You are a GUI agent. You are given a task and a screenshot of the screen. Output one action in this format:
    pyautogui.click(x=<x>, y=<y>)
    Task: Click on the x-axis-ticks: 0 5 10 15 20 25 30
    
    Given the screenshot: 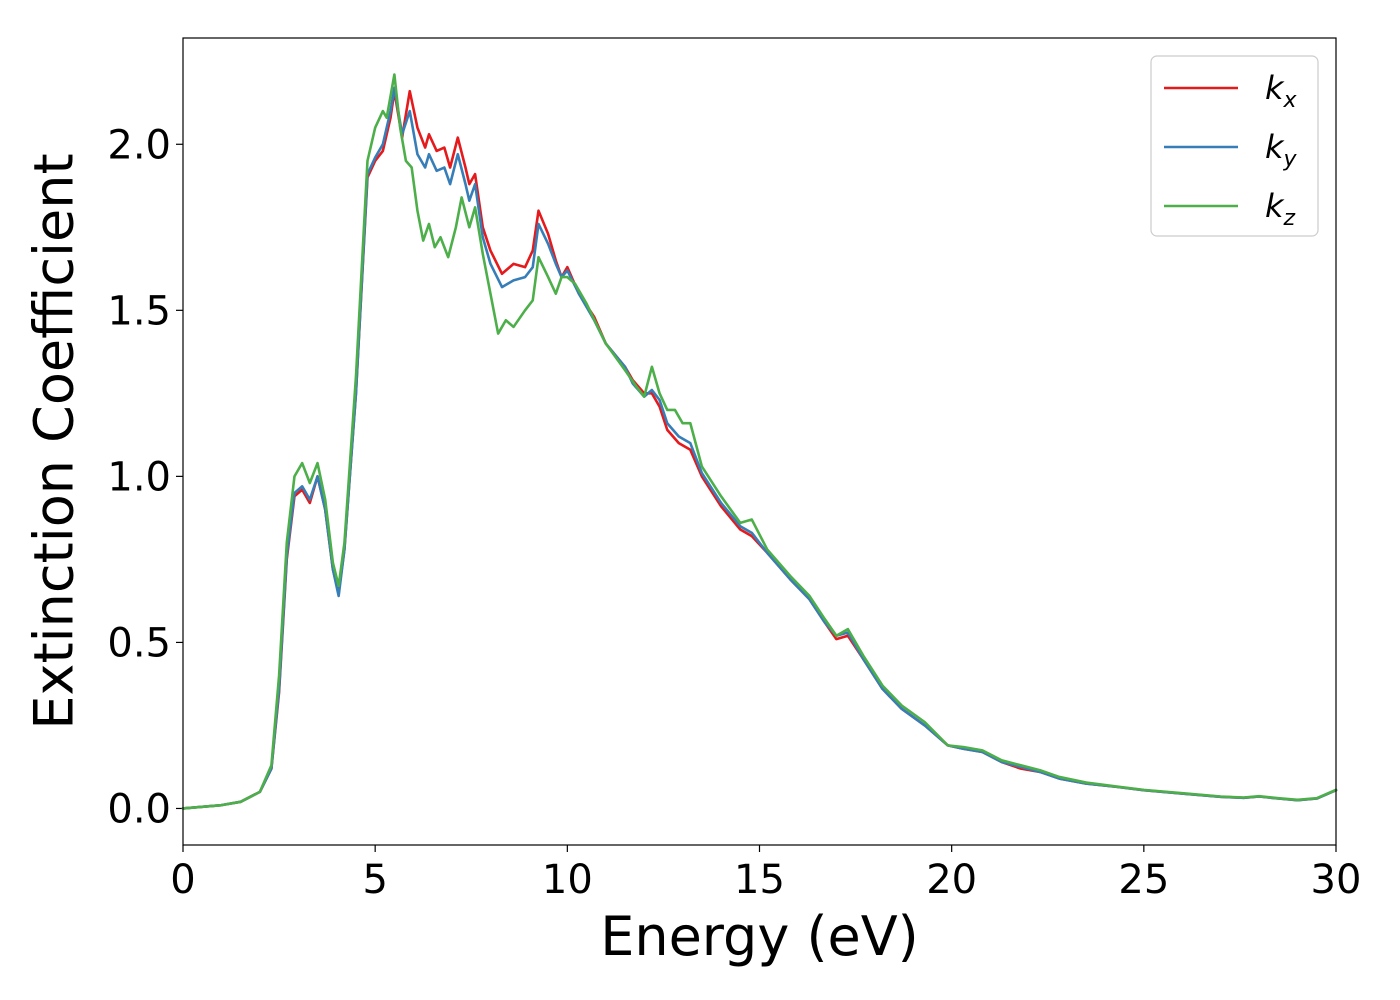 What is the action you would take?
    pyautogui.click(x=765, y=874)
    